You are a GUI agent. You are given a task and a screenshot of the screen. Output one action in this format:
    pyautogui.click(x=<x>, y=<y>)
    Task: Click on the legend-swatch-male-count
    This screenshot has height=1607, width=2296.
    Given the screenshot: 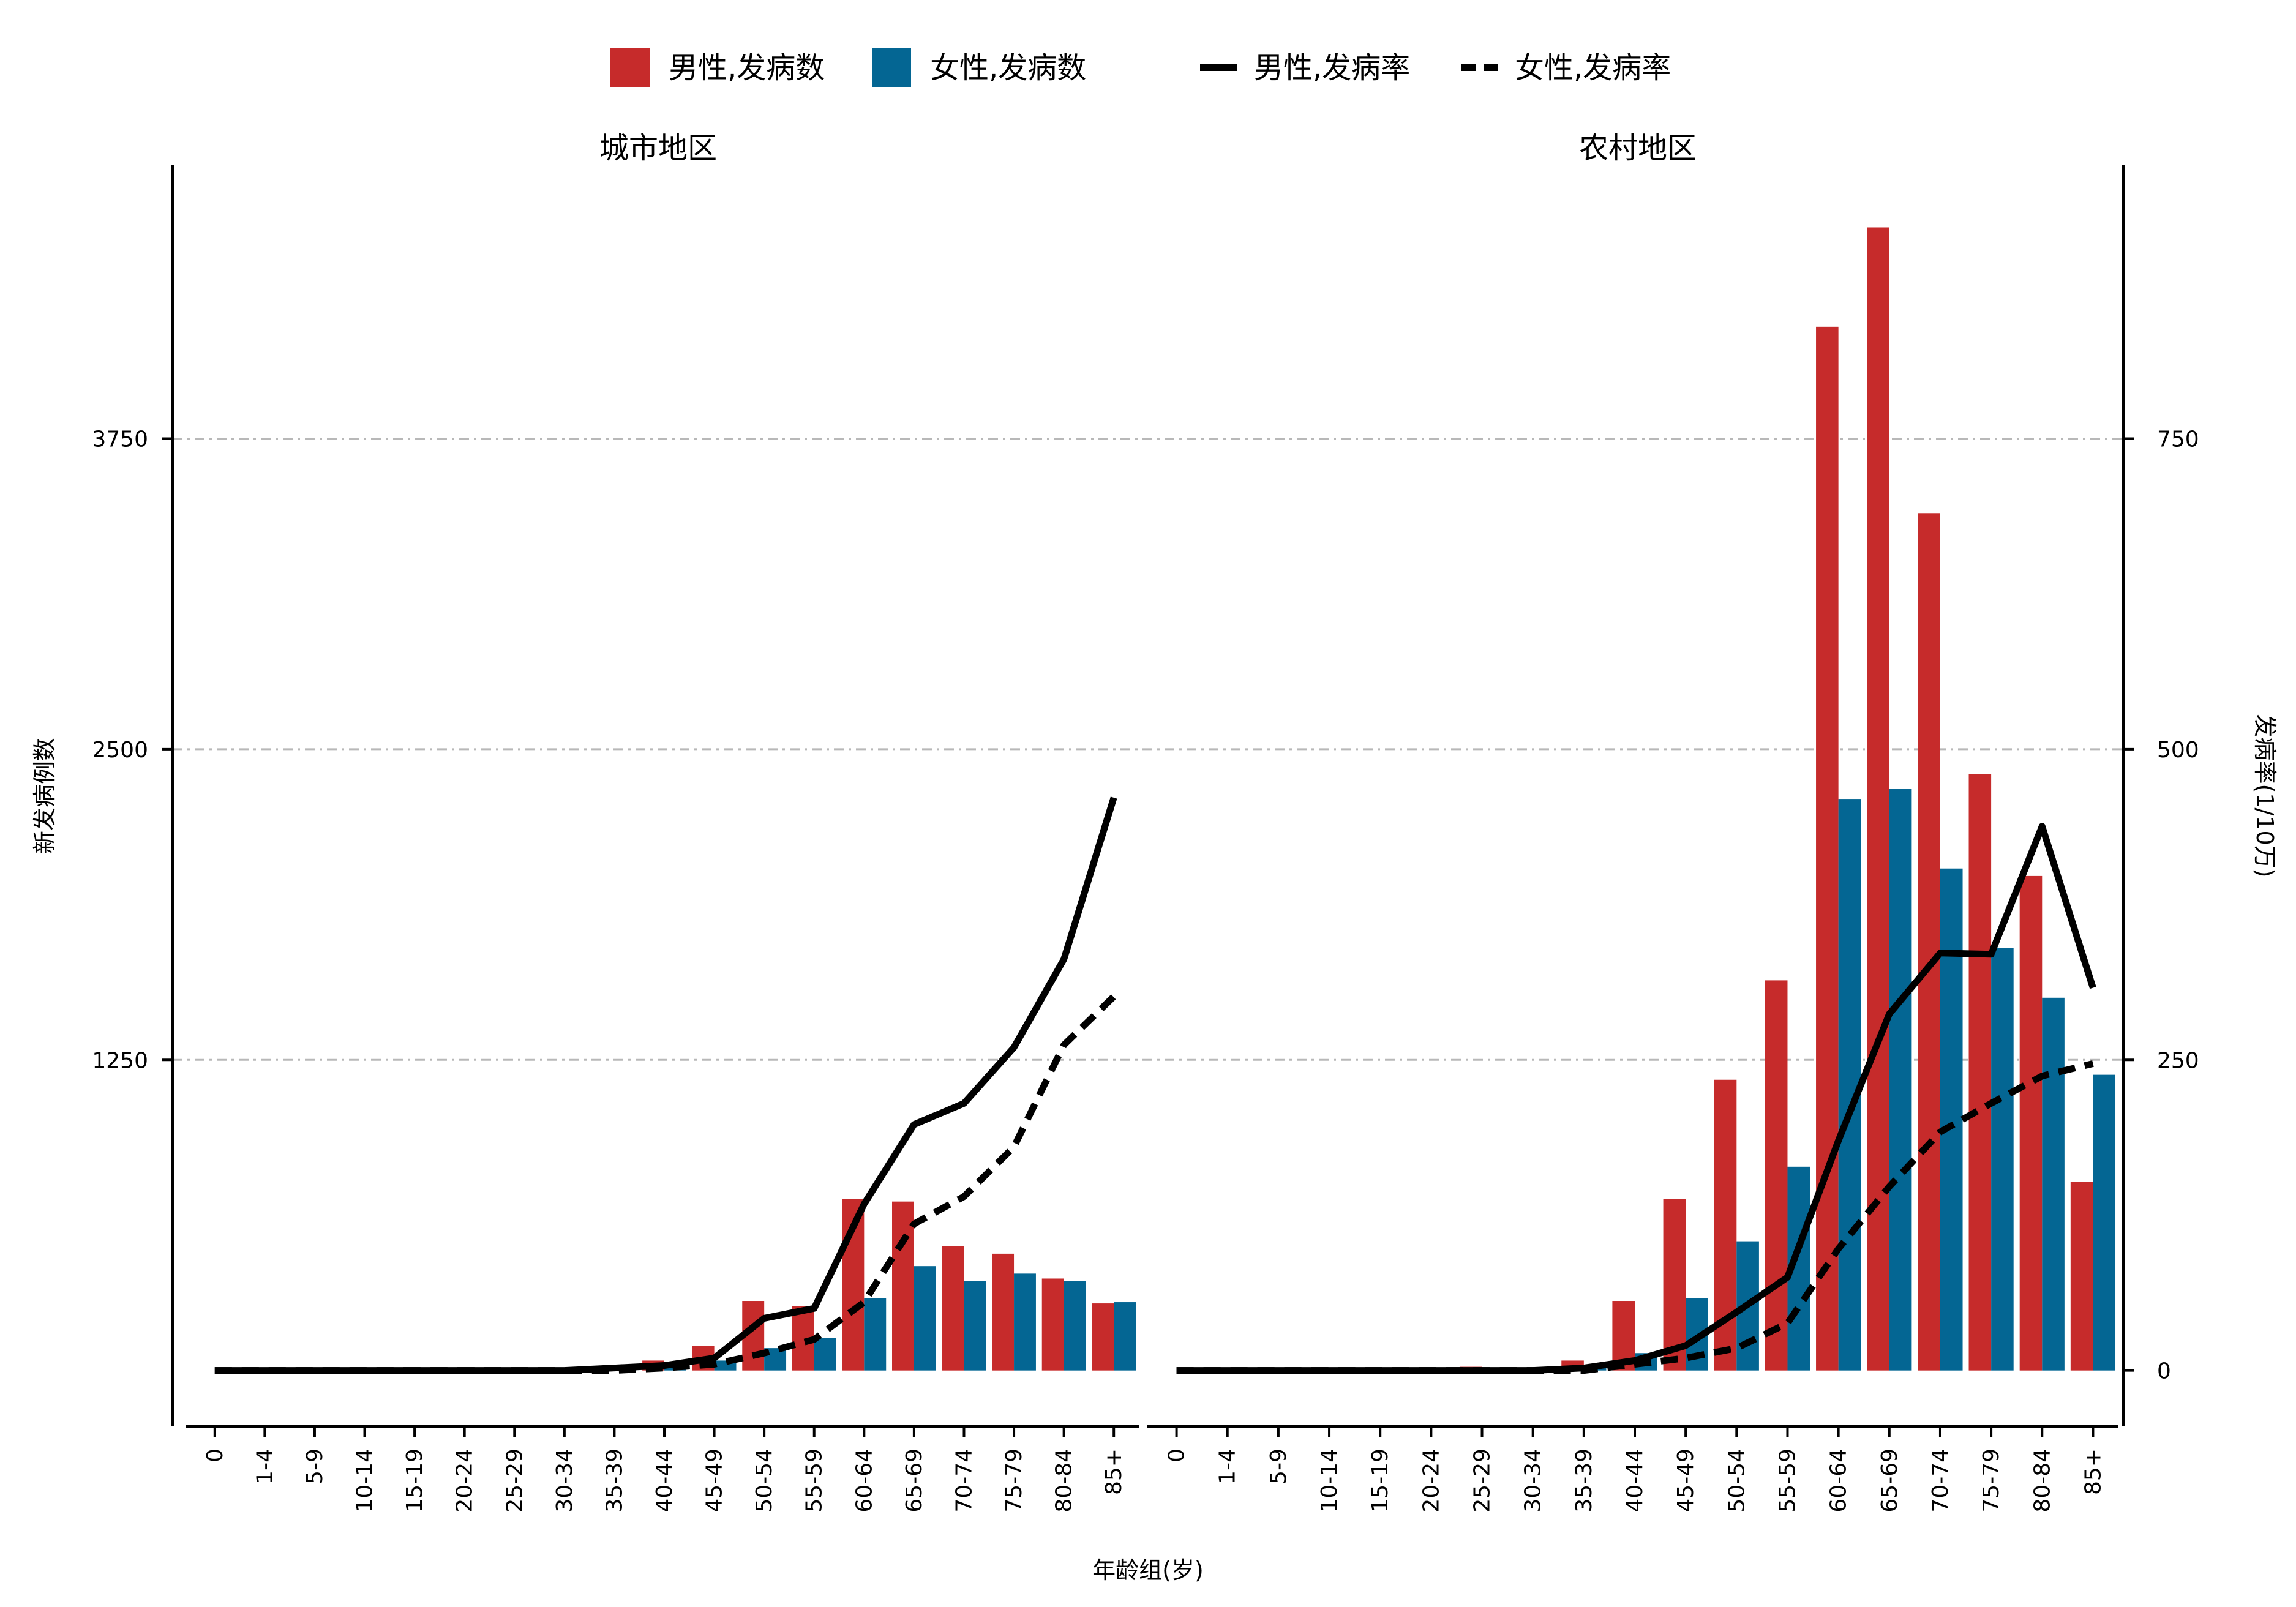 What is the action you would take?
    pyautogui.click(x=630, y=67)
    